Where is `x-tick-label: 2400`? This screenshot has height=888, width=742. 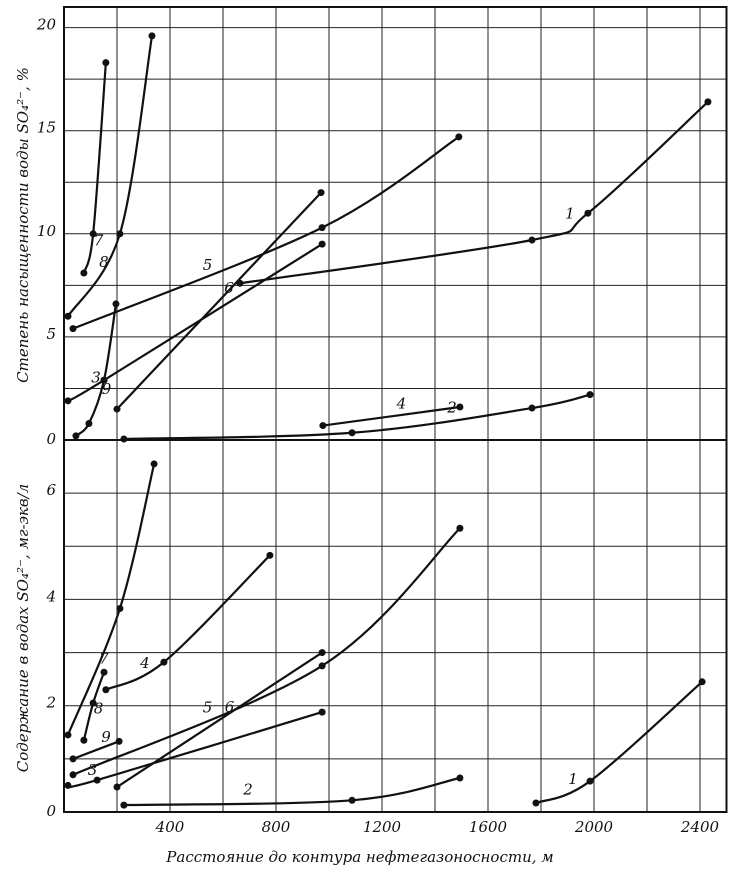
x-tick-label: 2400 is located at coordinates (700, 827).